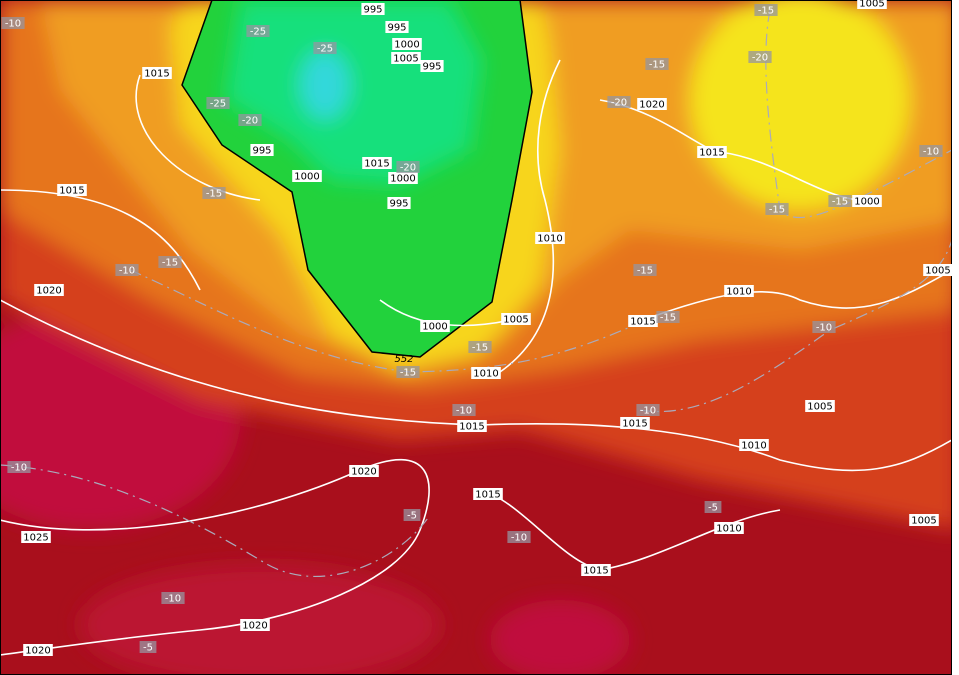 Image resolution: width=959 pixels, height=675 pixels. I want to click on temperature-label-text: -25, so click(325, 49).